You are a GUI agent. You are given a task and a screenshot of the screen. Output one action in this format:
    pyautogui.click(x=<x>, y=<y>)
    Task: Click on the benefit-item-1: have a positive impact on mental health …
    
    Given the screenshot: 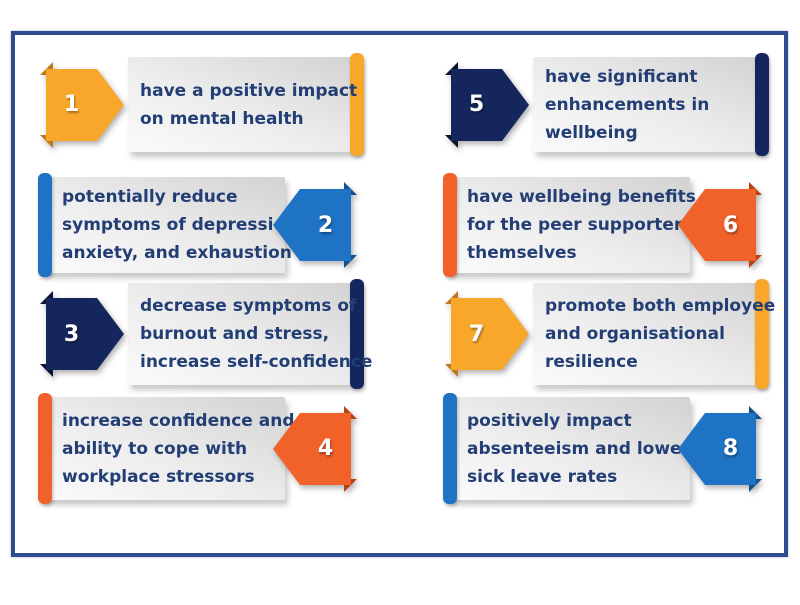 What is the action you would take?
    pyautogui.click(x=202, y=104)
    